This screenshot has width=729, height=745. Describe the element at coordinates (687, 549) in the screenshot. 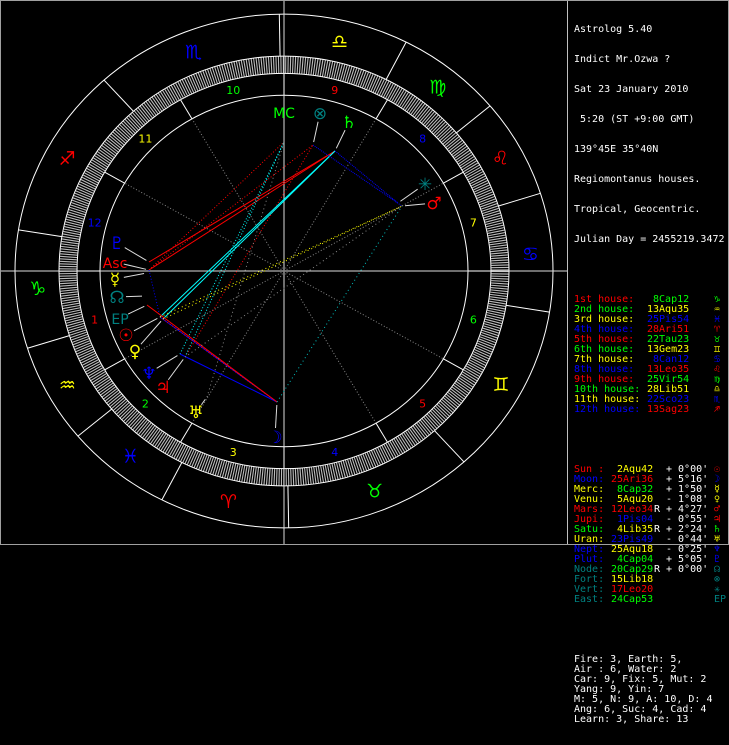

I see `planet-latitude: - 0°25'` at that location.